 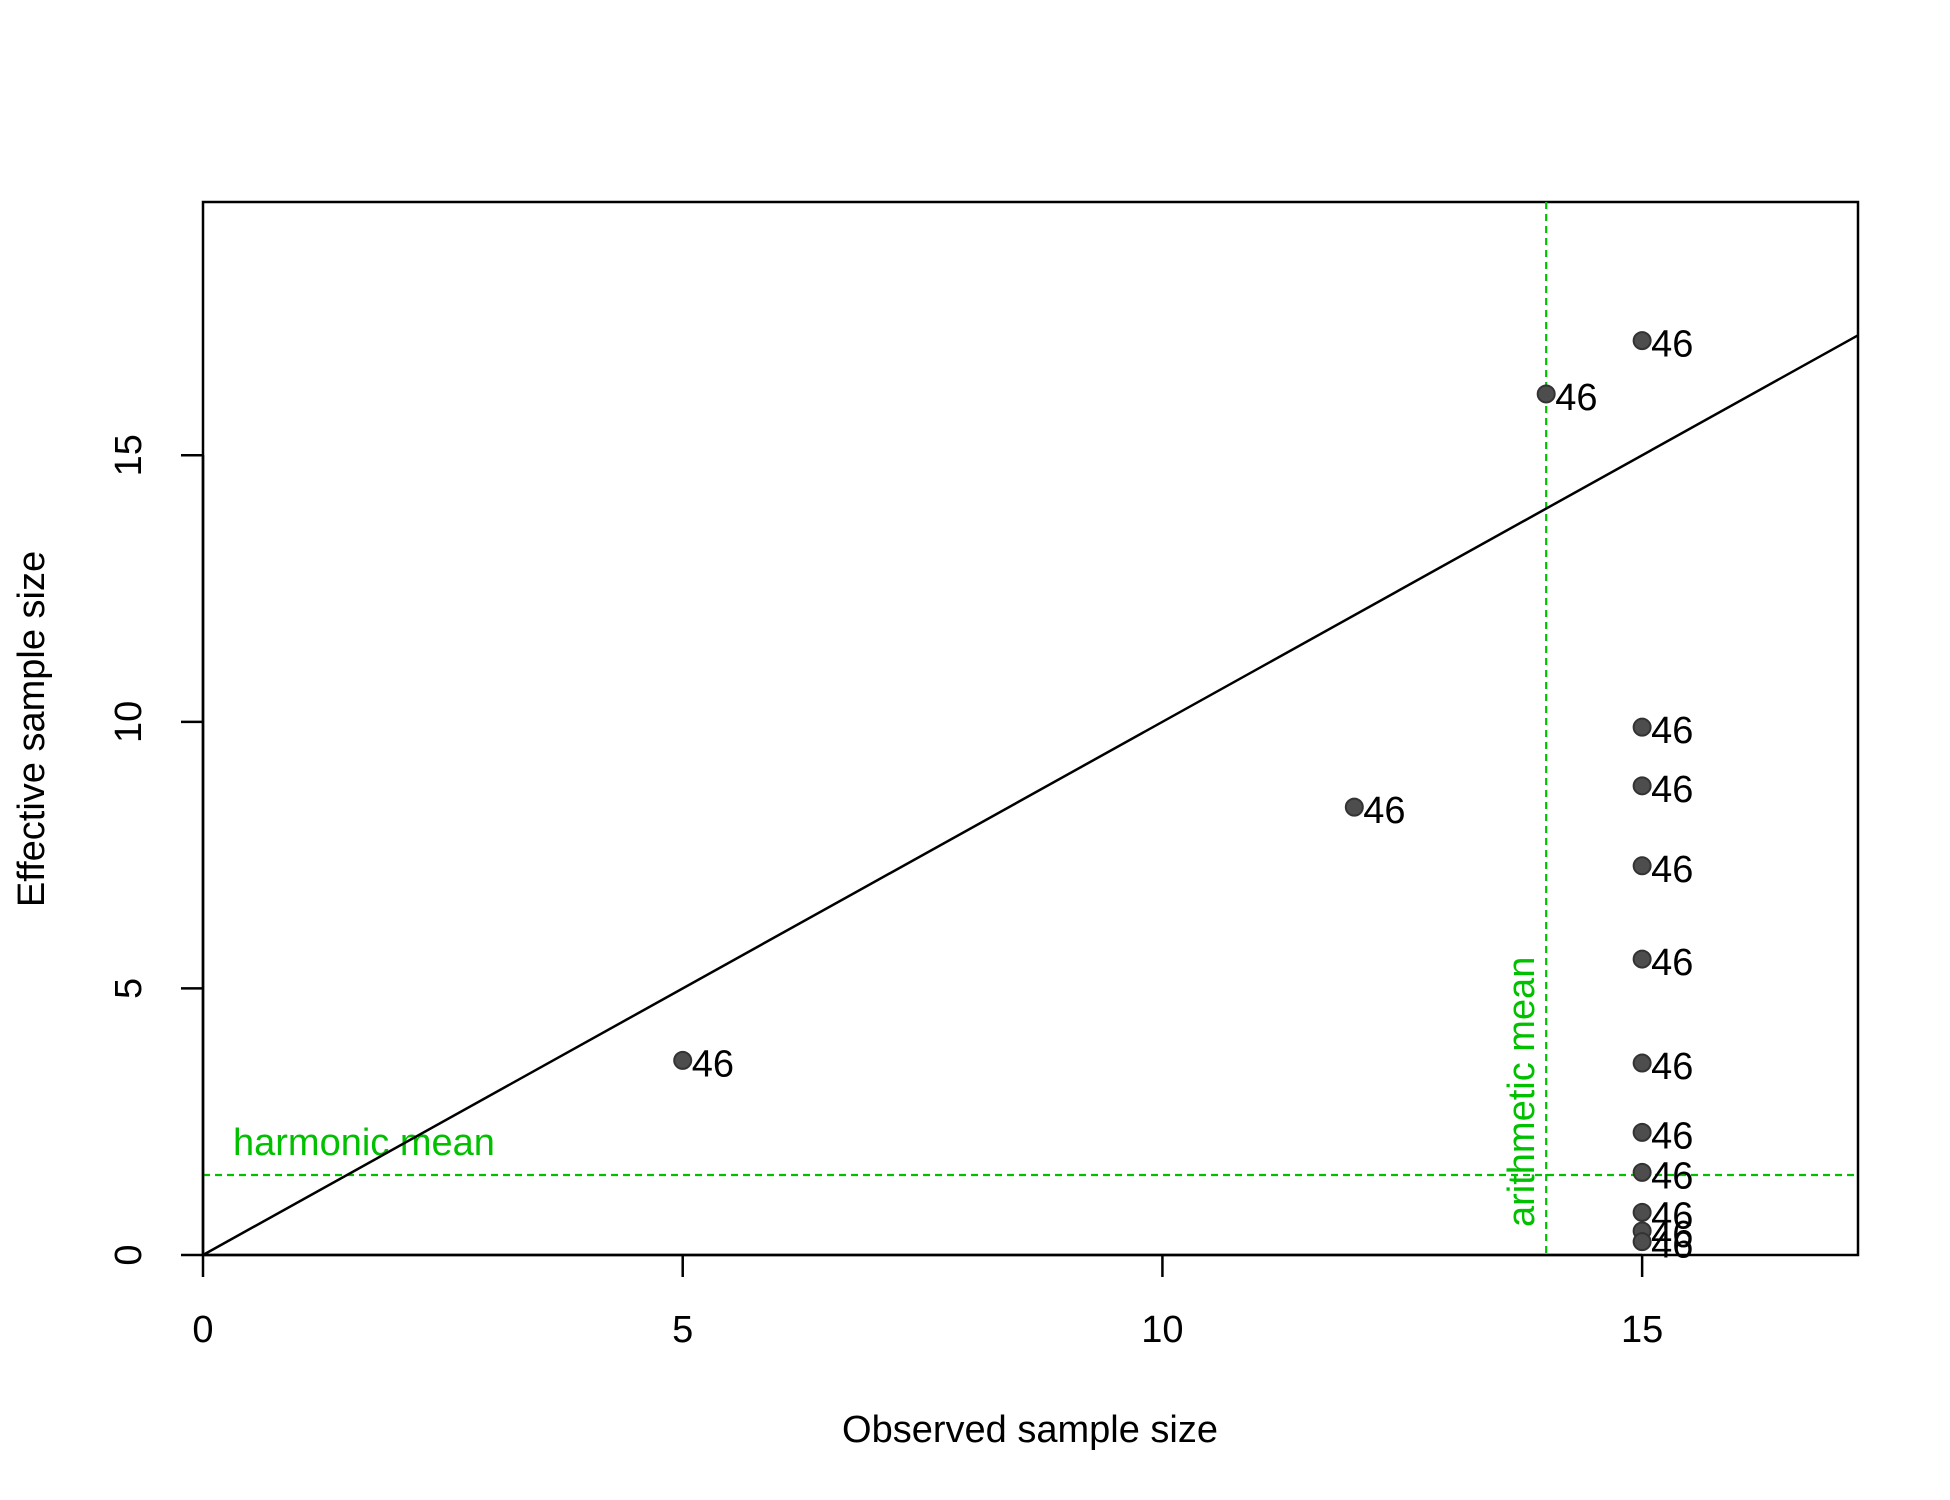 I want to click on x-axis-title: Observed sample size, so click(x=1030, y=1430).